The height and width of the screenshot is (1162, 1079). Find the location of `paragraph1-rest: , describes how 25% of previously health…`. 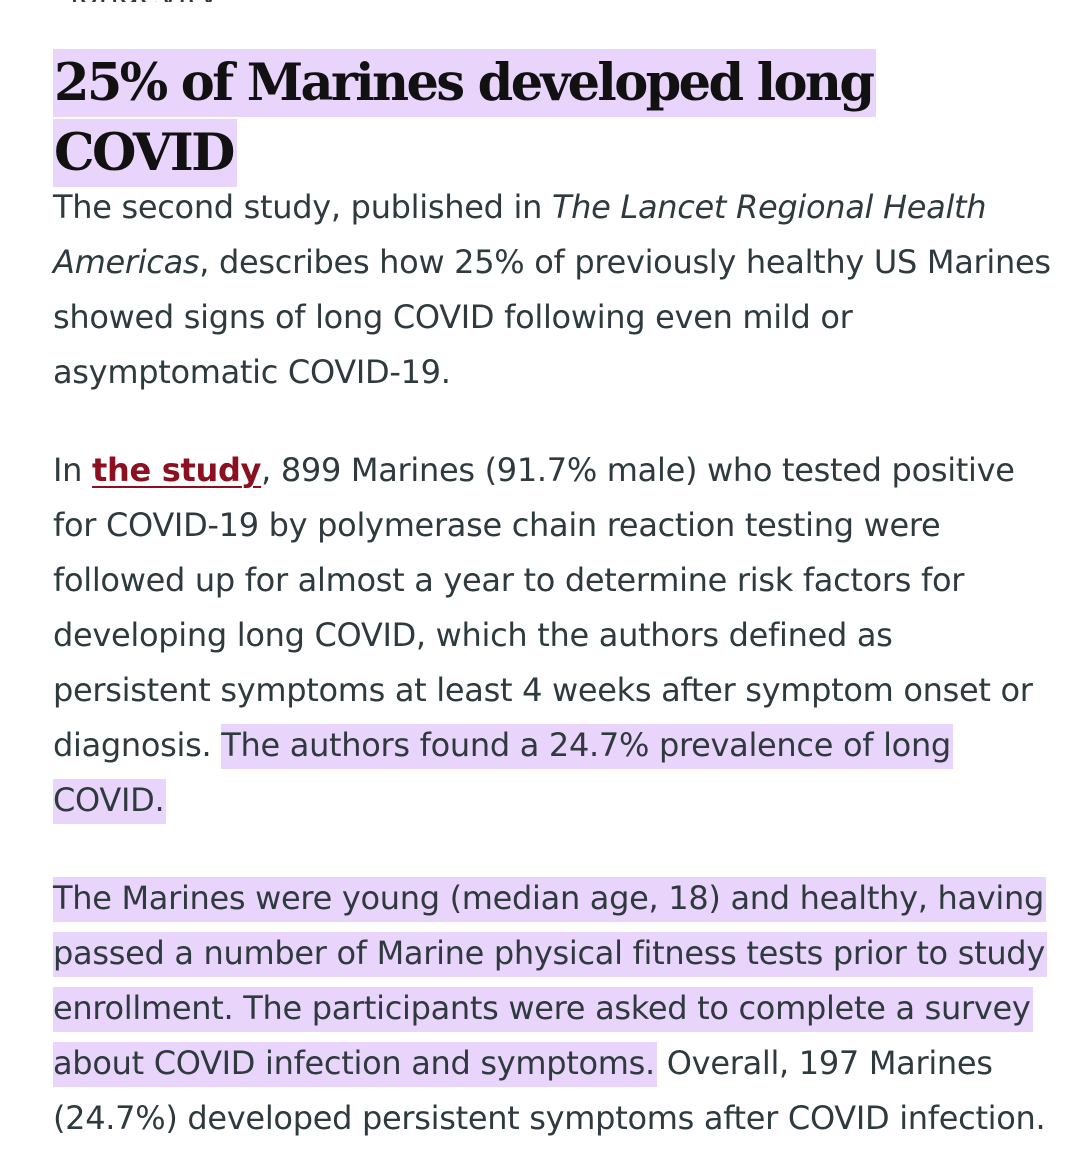

paragraph1-rest: , describes how 25% of previously health… is located at coordinates (552, 317).